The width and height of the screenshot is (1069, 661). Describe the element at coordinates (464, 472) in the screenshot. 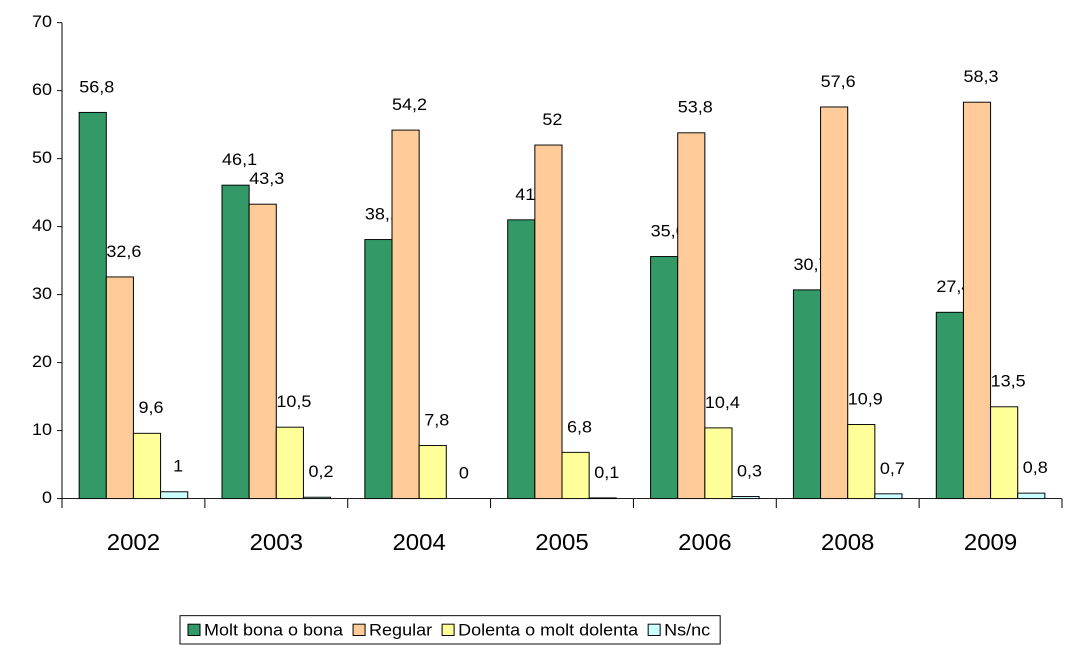

I see `data-label: 0` at that location.